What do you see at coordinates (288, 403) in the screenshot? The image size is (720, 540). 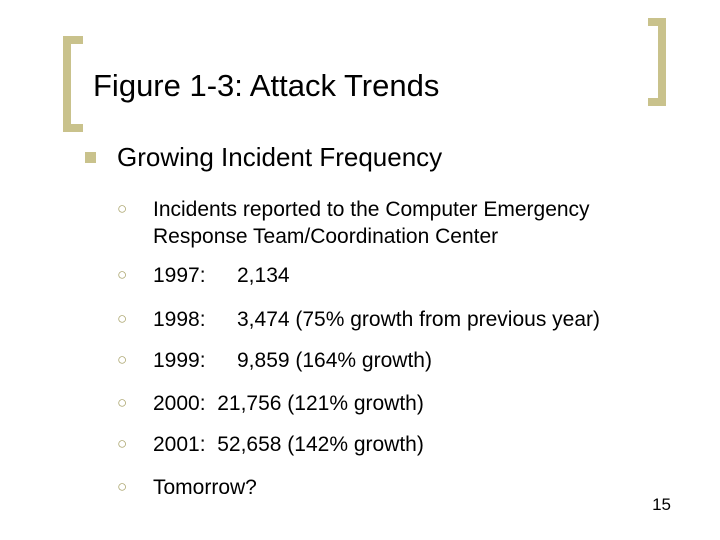 I see `list-item-text: 2000: 21,756 (121% growth)` at bounding box center [288, 403].